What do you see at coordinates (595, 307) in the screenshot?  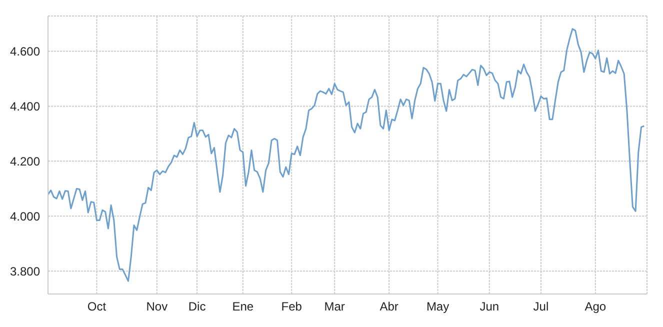 I see `x-tick-label: Ago` at bounding box center [595, 307].